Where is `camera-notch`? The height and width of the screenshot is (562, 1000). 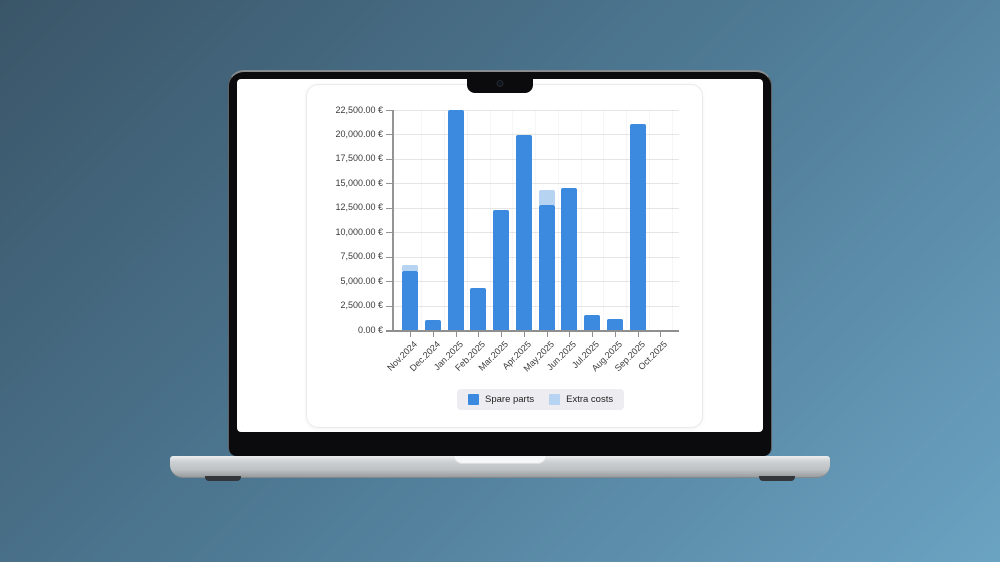
camera-notch is located at coordinates (500, 82).